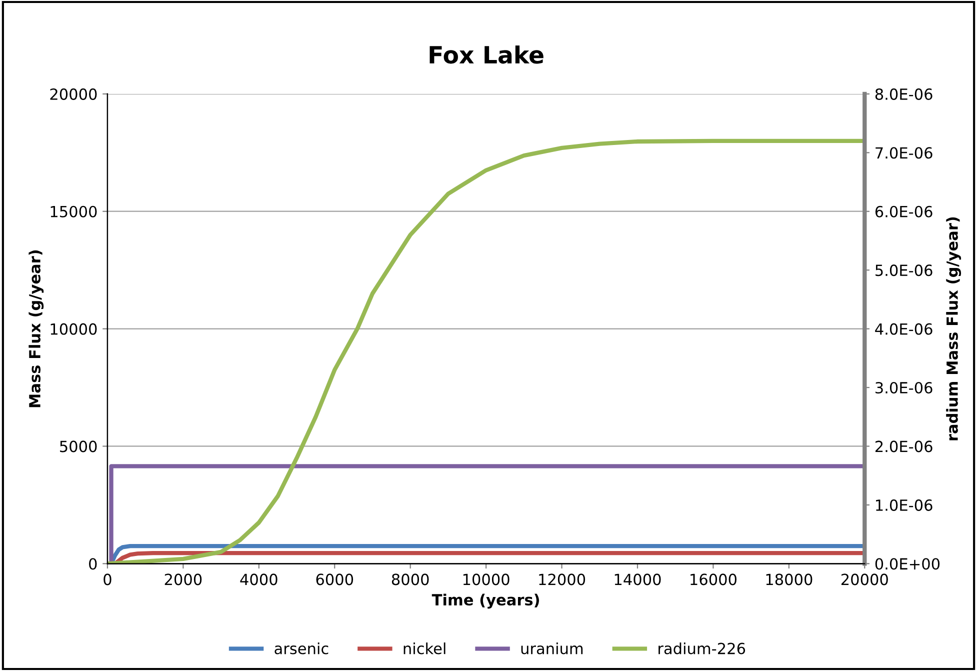 The height and width of the screenshot is (671, 977). What do you see at coordinates (73, 212) in the screenshot?
I see `y-tick-label: 15000` at bounding box center [73, 212].